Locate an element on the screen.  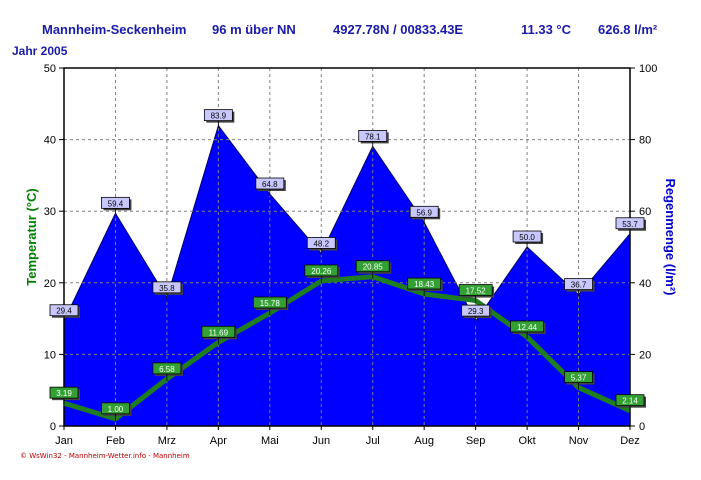
svg-text: 15.78 is located at coordinates (270, 303).